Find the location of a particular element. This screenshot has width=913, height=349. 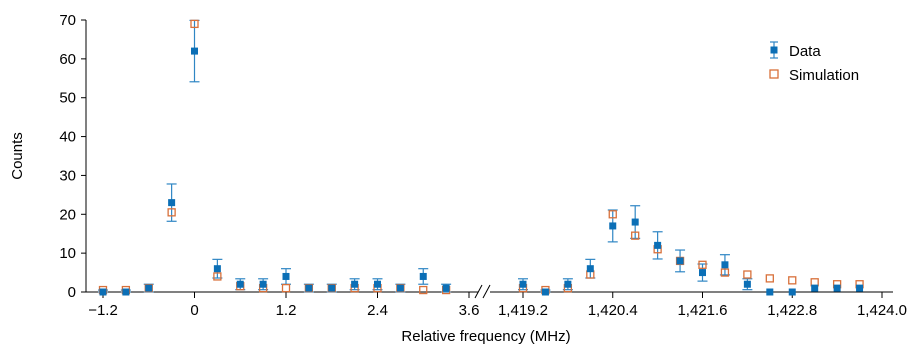

x-tick-label: 1.2 is located at coordinates (286, 310).